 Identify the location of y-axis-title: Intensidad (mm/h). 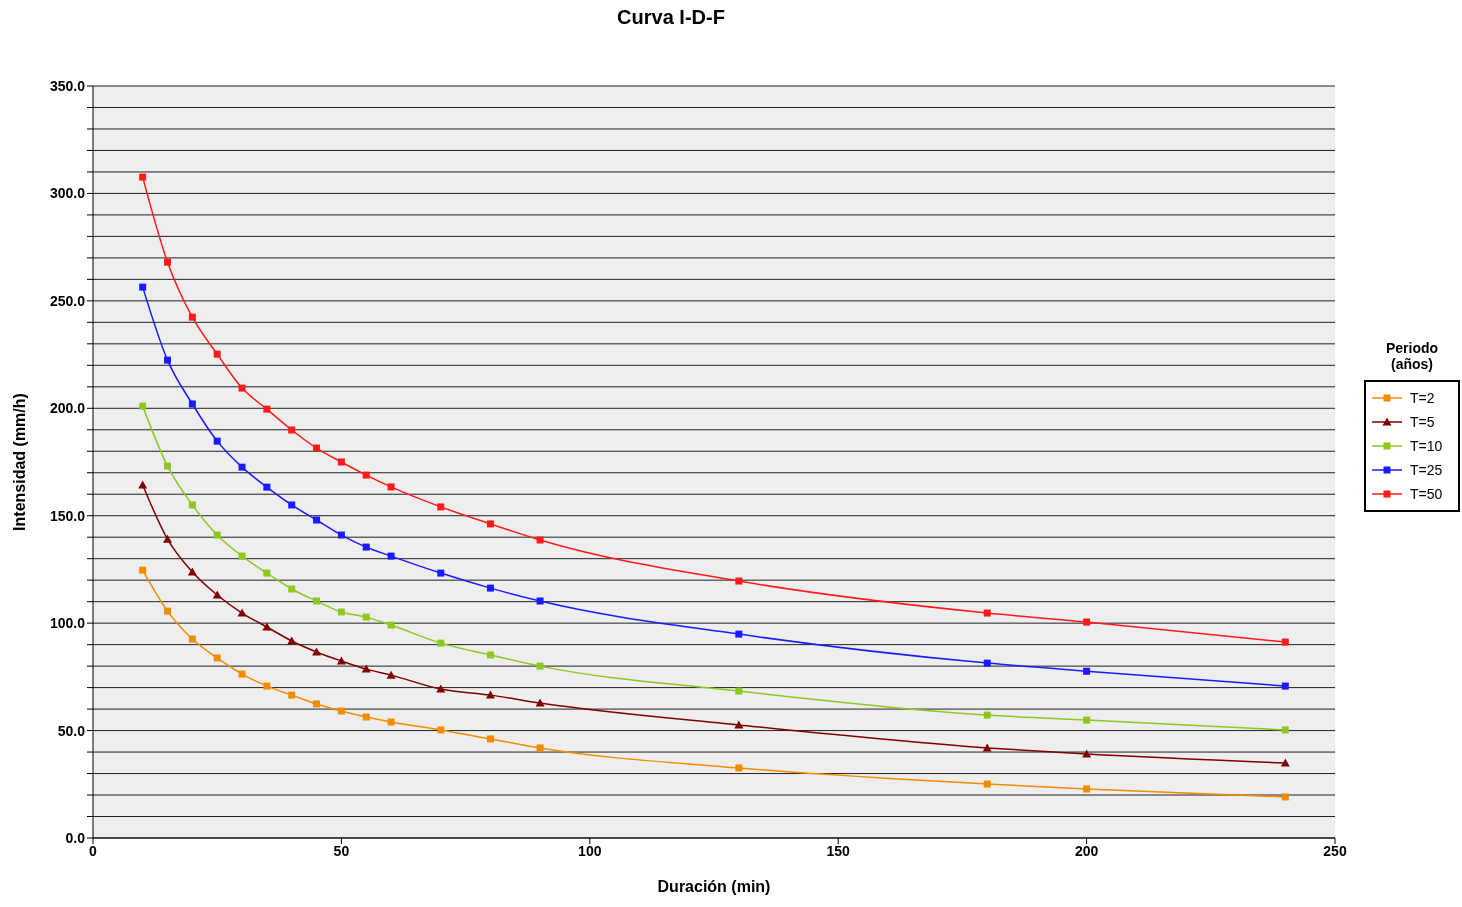
(20, 462).